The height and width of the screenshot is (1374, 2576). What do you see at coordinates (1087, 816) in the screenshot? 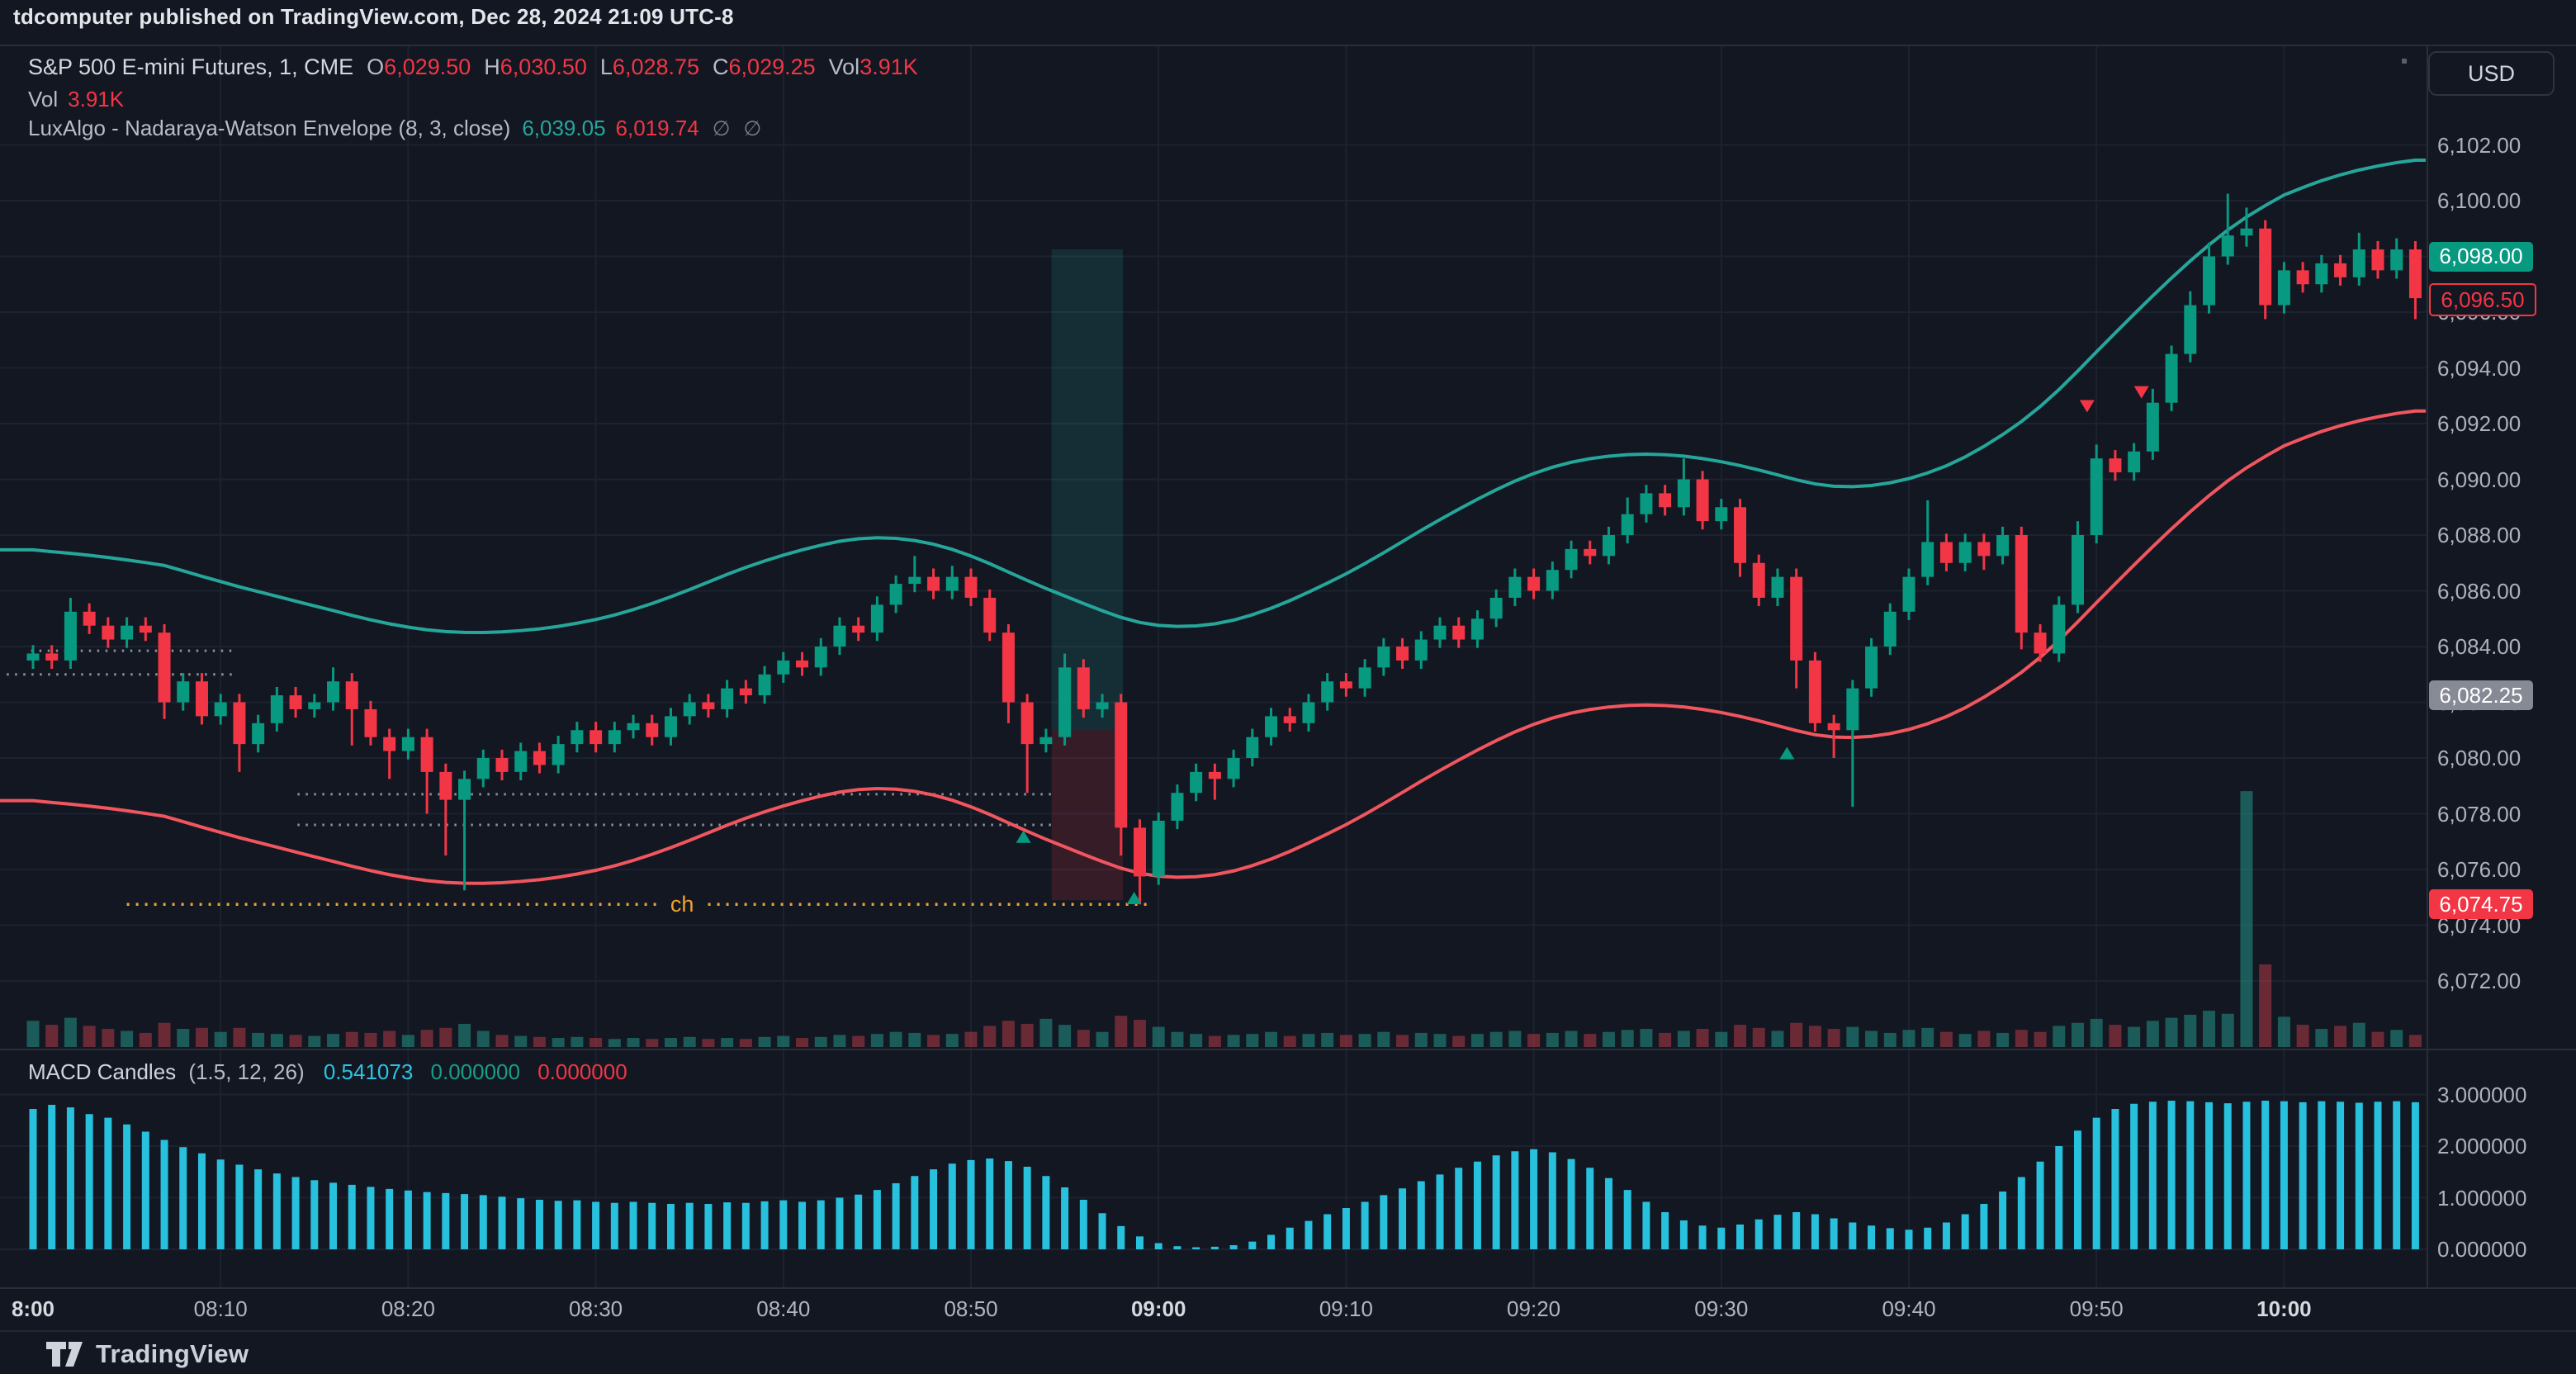
I see `projection-band-down` at bounding box center [1087, 816].